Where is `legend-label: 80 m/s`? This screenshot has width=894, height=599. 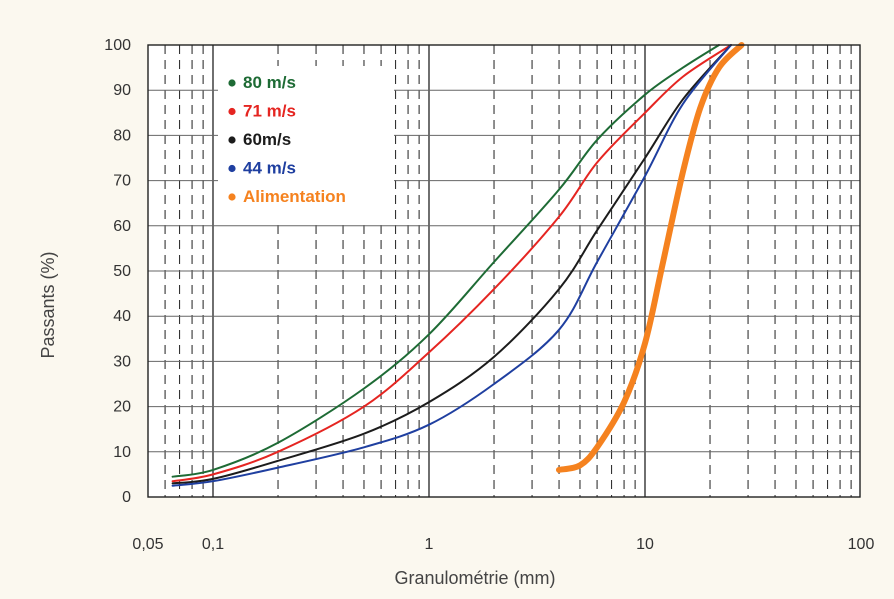 legend-label: 80 m/s is located at coordinates (269, 82).